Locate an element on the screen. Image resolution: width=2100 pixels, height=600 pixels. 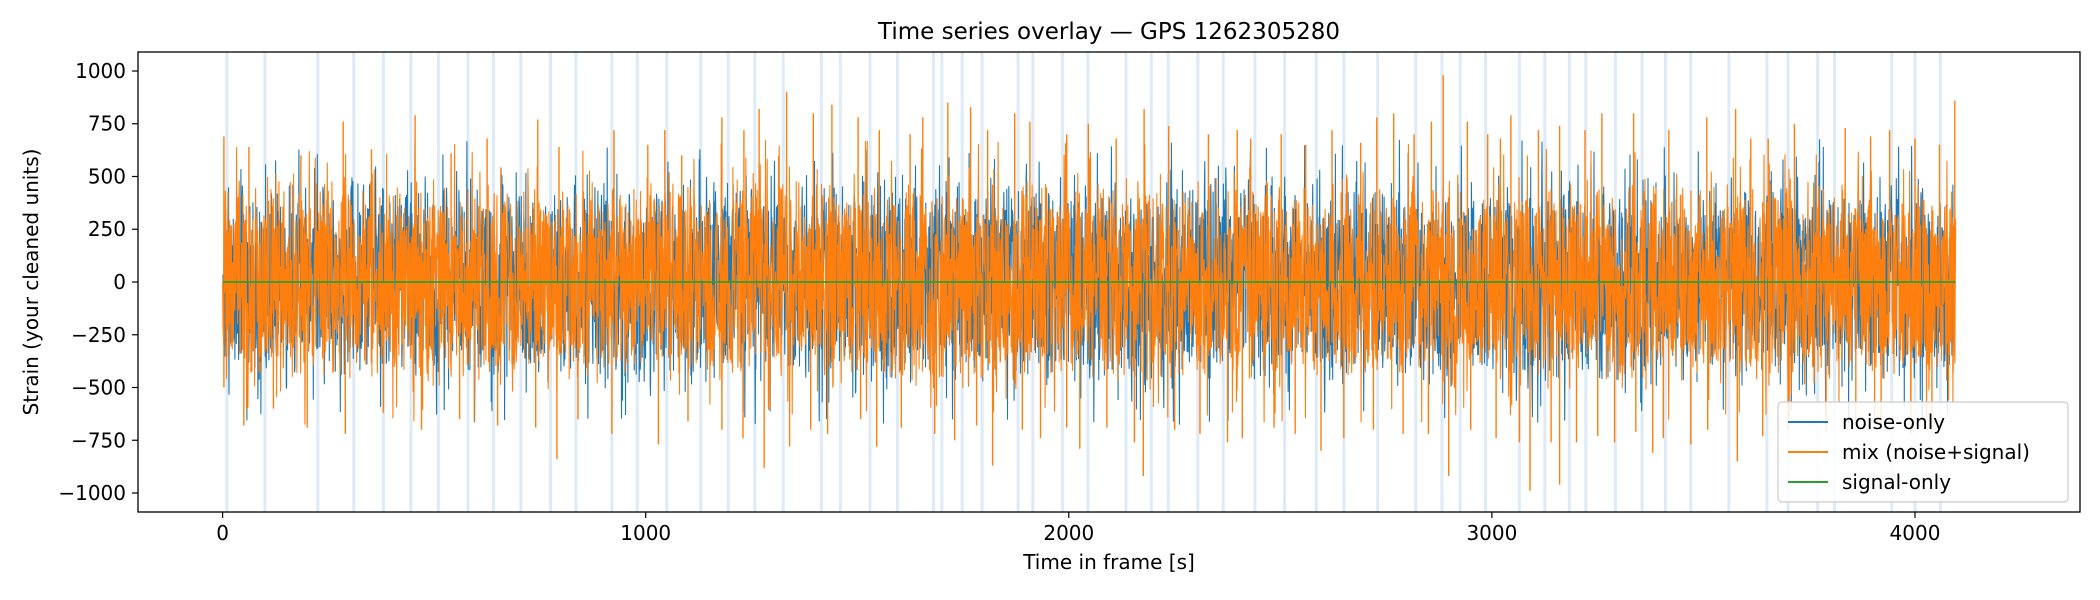
y-tick-label: −750 is located at coordinates (98, 440).